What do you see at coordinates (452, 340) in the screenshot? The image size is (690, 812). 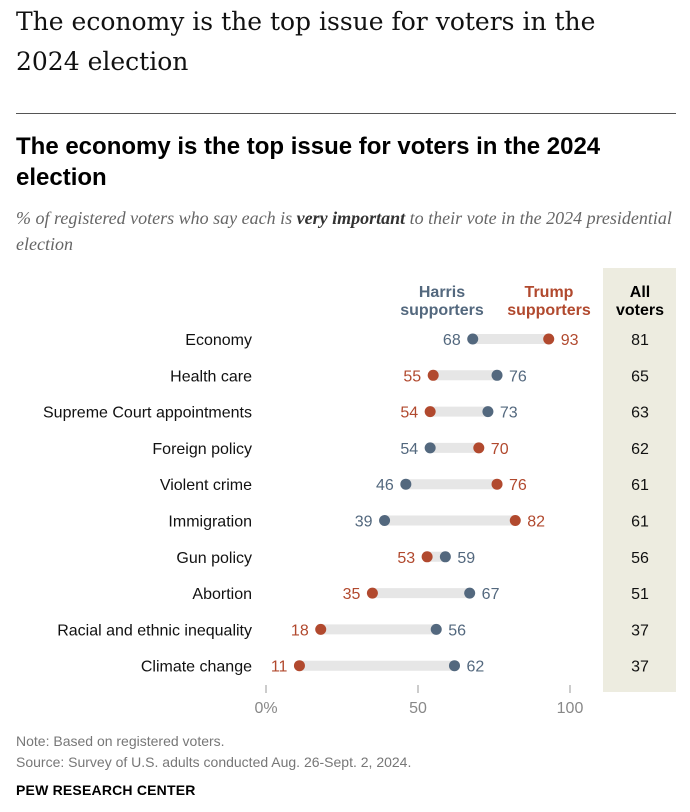 I see `harris-value-label: 68` at bounding box center [452, 340].